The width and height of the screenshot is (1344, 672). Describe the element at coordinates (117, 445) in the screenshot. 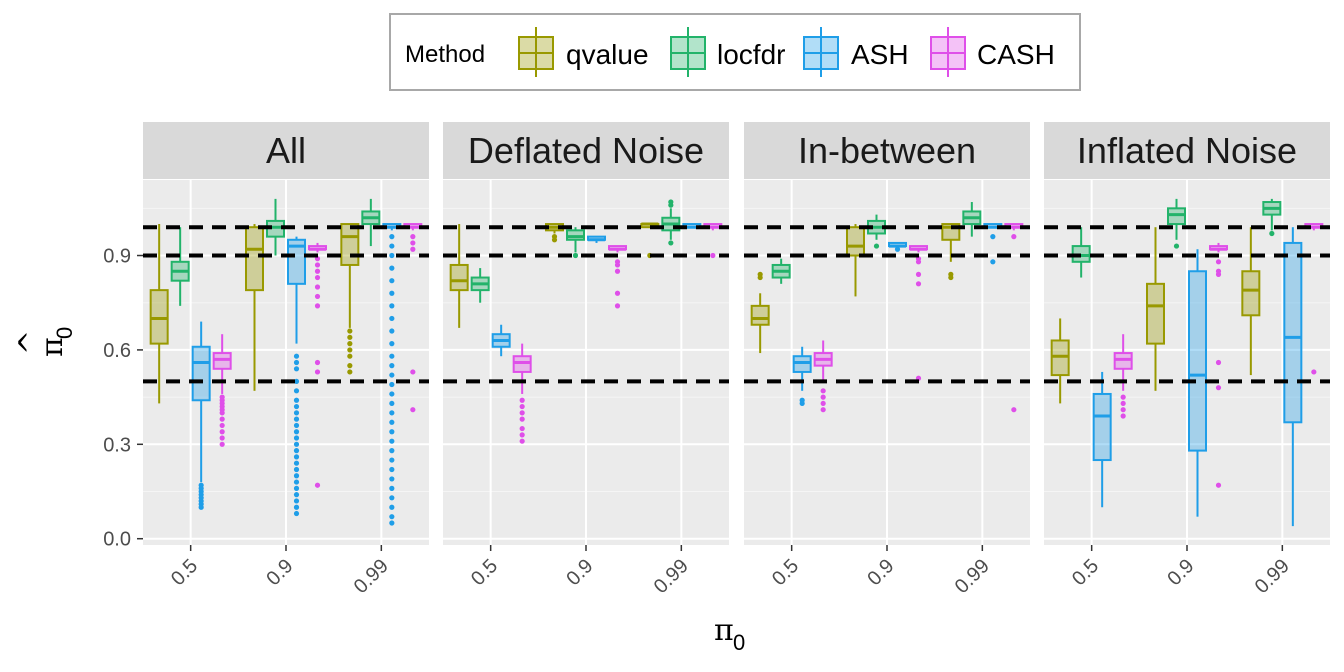

I see `y-tick-label: 0.3` at that location.